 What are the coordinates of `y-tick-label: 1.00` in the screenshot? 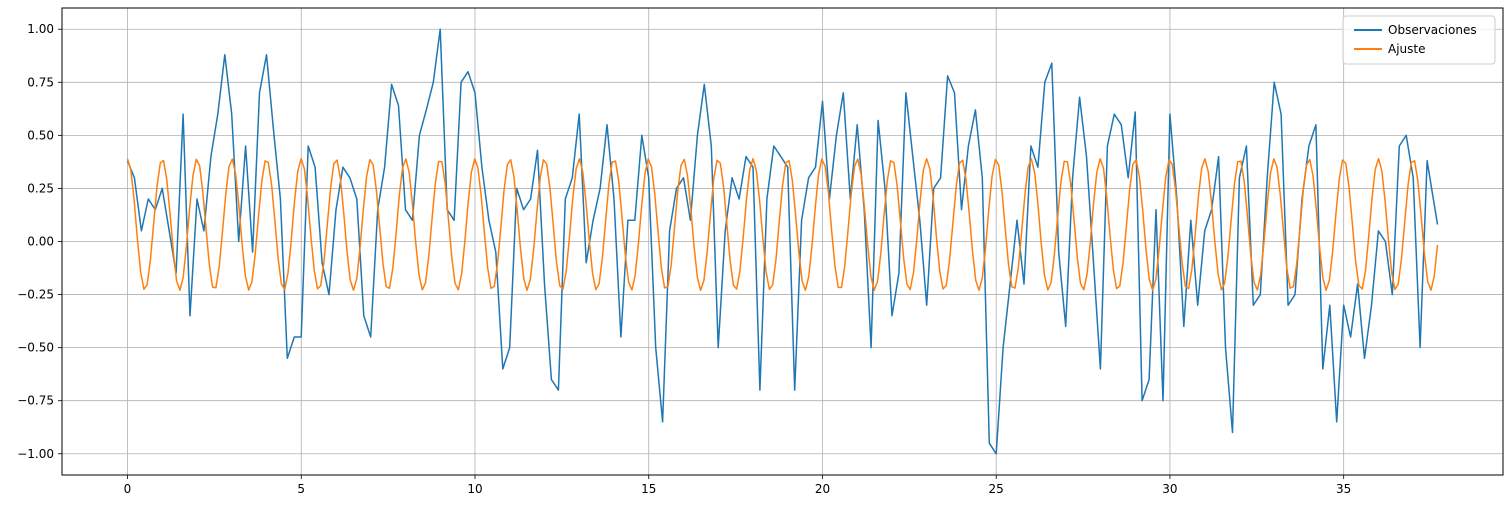 It's located at (40, 29).